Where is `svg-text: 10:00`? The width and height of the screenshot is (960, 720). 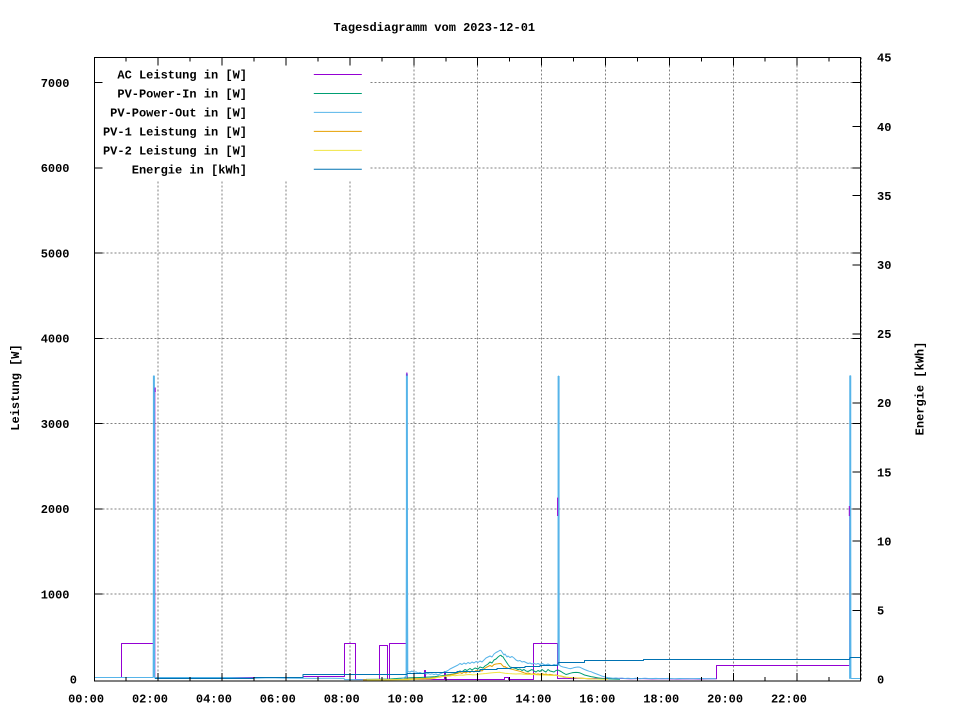 svg-text: 10:00 is located at coordinates (406, 699).